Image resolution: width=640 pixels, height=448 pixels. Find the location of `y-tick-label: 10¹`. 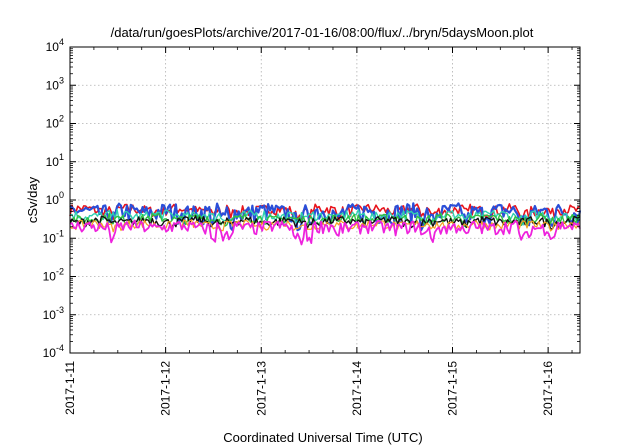

y-tick-label: 10¹ is located at coordinates (55, 160).